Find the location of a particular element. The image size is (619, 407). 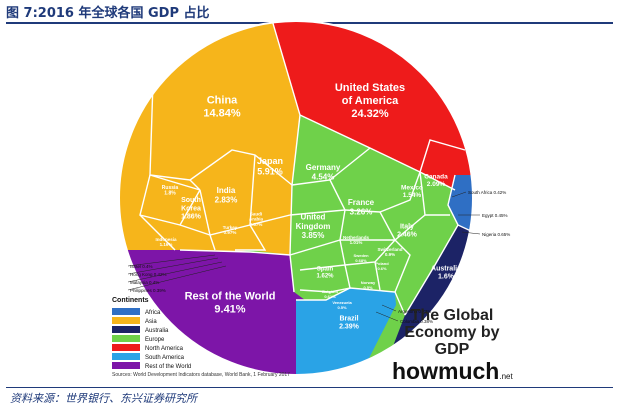

howmuch-brand: The Global Economy by GDP howmuch.net is located at coordinates (452, 348).